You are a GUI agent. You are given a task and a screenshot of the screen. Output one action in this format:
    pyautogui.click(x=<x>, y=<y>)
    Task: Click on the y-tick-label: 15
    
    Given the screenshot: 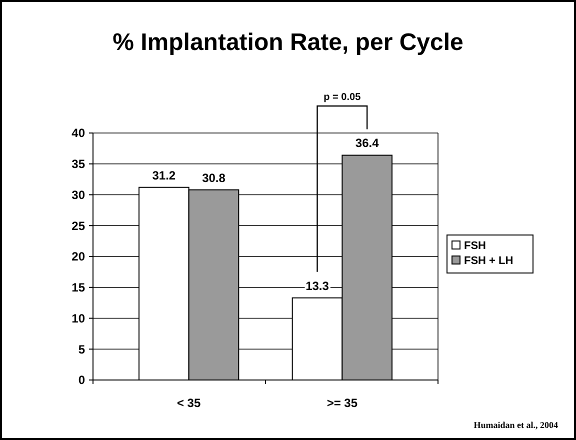 What is the action you would take?
    pyautogui.click(x=79, y=287)
    